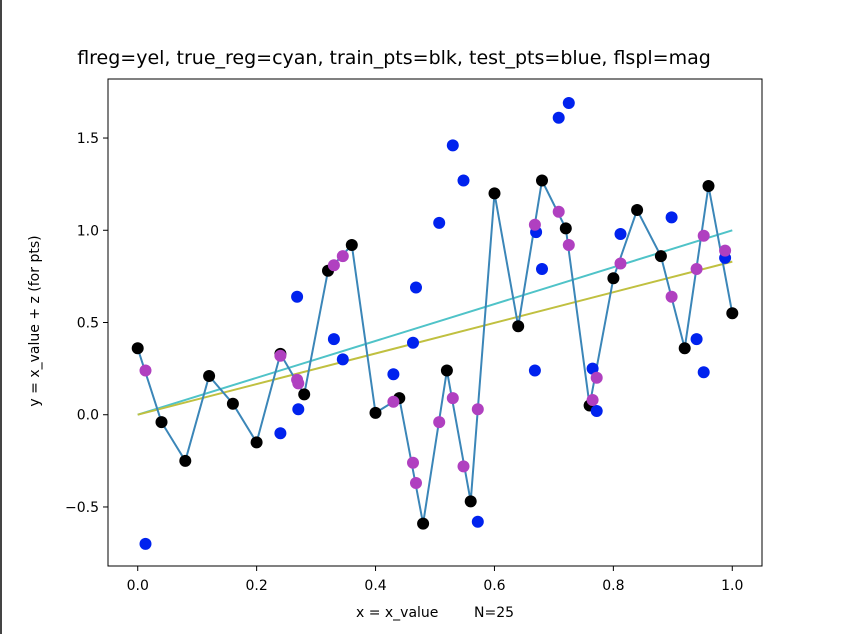 This screenshot has width=846, height=634. Describe the element at coordinates (35, 320) in the screenshot. I see `y-axis-label: y = x_value + z (for pts)` at that location.